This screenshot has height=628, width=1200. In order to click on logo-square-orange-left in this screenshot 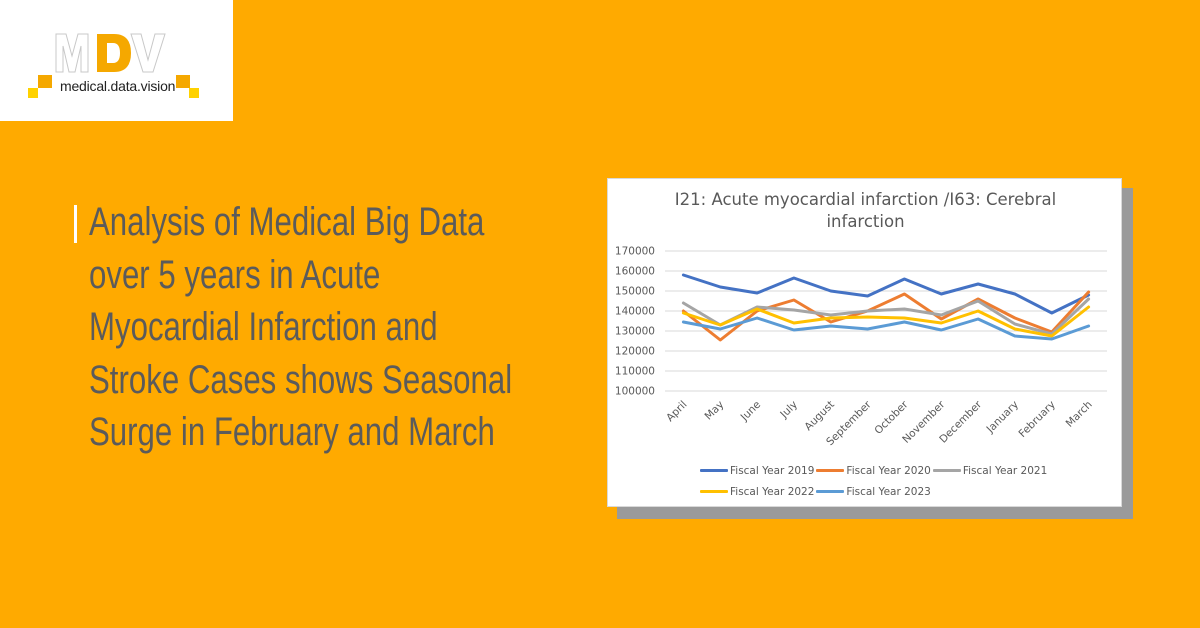, I will do `click(45, 81)`.